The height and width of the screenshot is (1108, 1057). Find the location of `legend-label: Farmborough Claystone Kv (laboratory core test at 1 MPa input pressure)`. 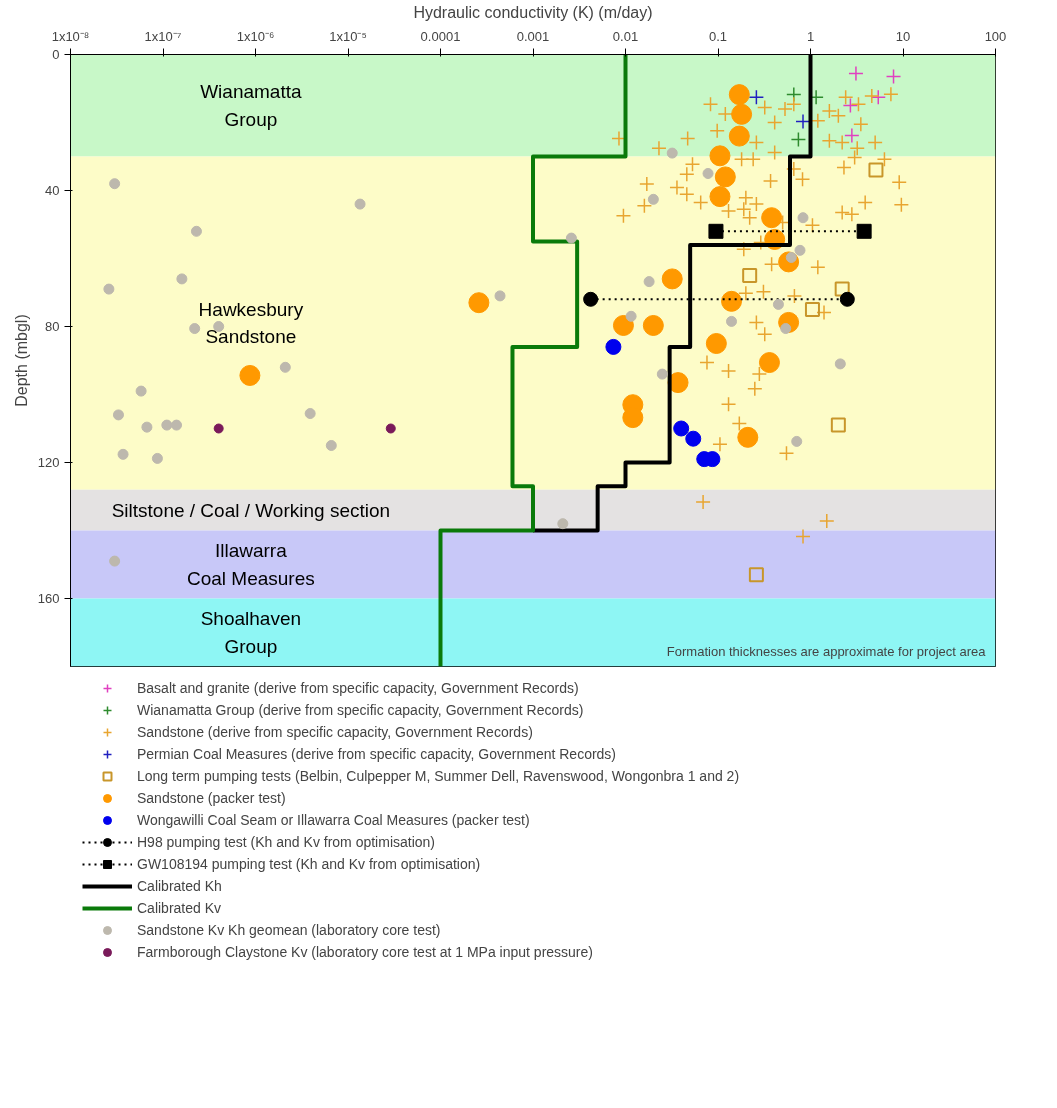

legend-label: Farmborough Claystone Kv (laboratory core test at 1 MPa input pressure) is located at coordinates (365, 952).